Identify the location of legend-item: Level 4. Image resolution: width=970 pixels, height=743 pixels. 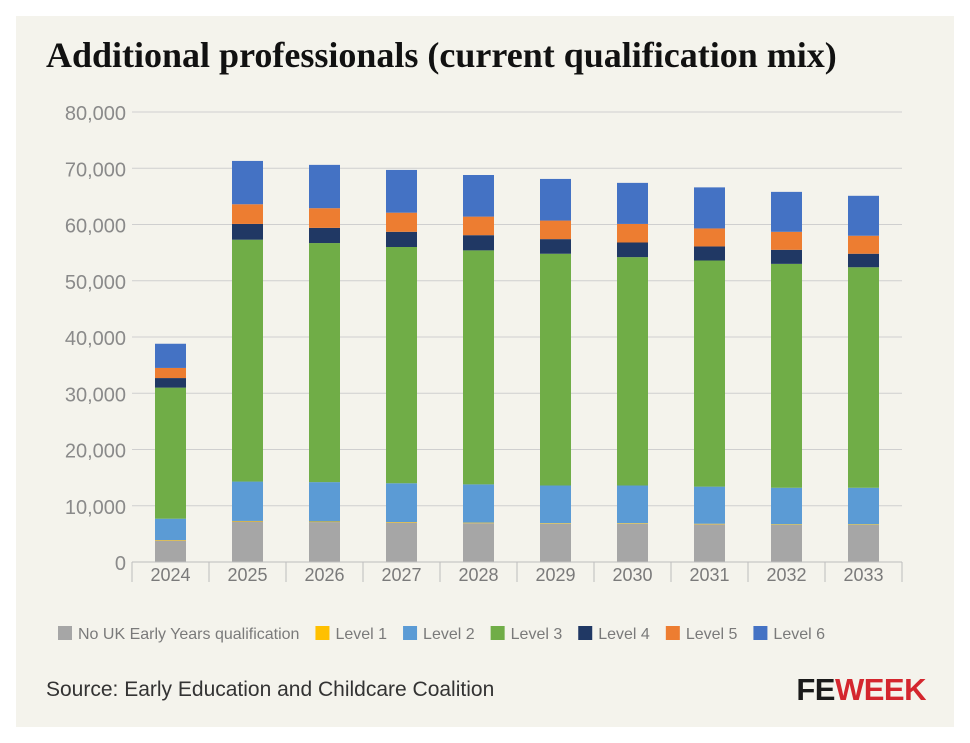
(614, 634).